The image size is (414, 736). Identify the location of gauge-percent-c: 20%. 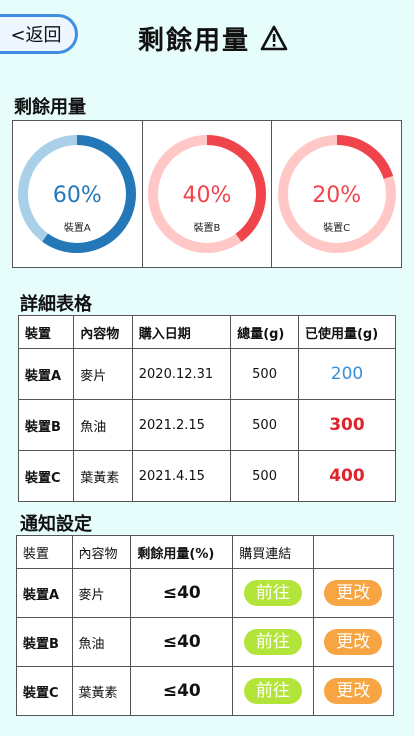
(337, 195).